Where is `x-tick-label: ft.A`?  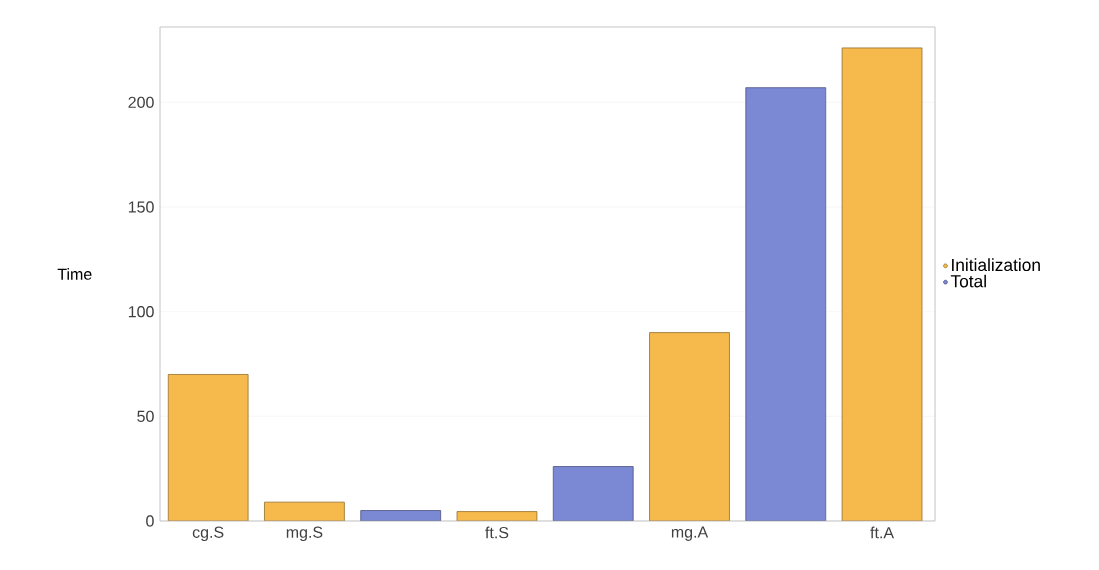 x-tick-label: ft.A is located at coordinates (882, 532).